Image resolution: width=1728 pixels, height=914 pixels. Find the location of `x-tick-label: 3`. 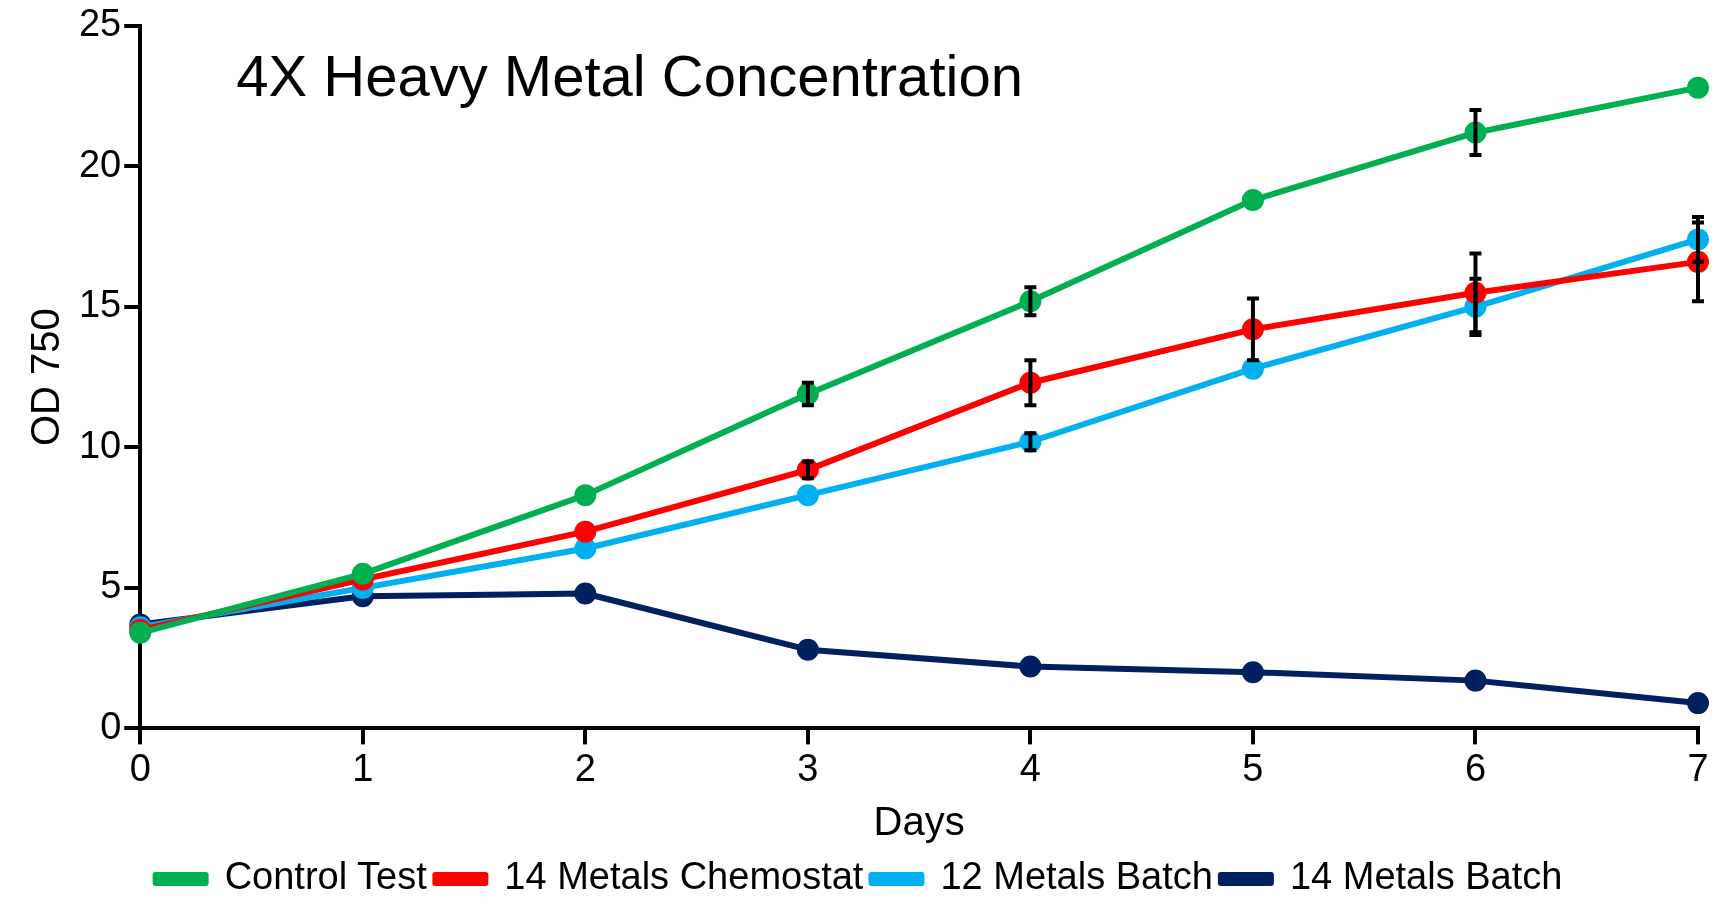

x-tick-label: 3 is located at coordinates (808, 767).